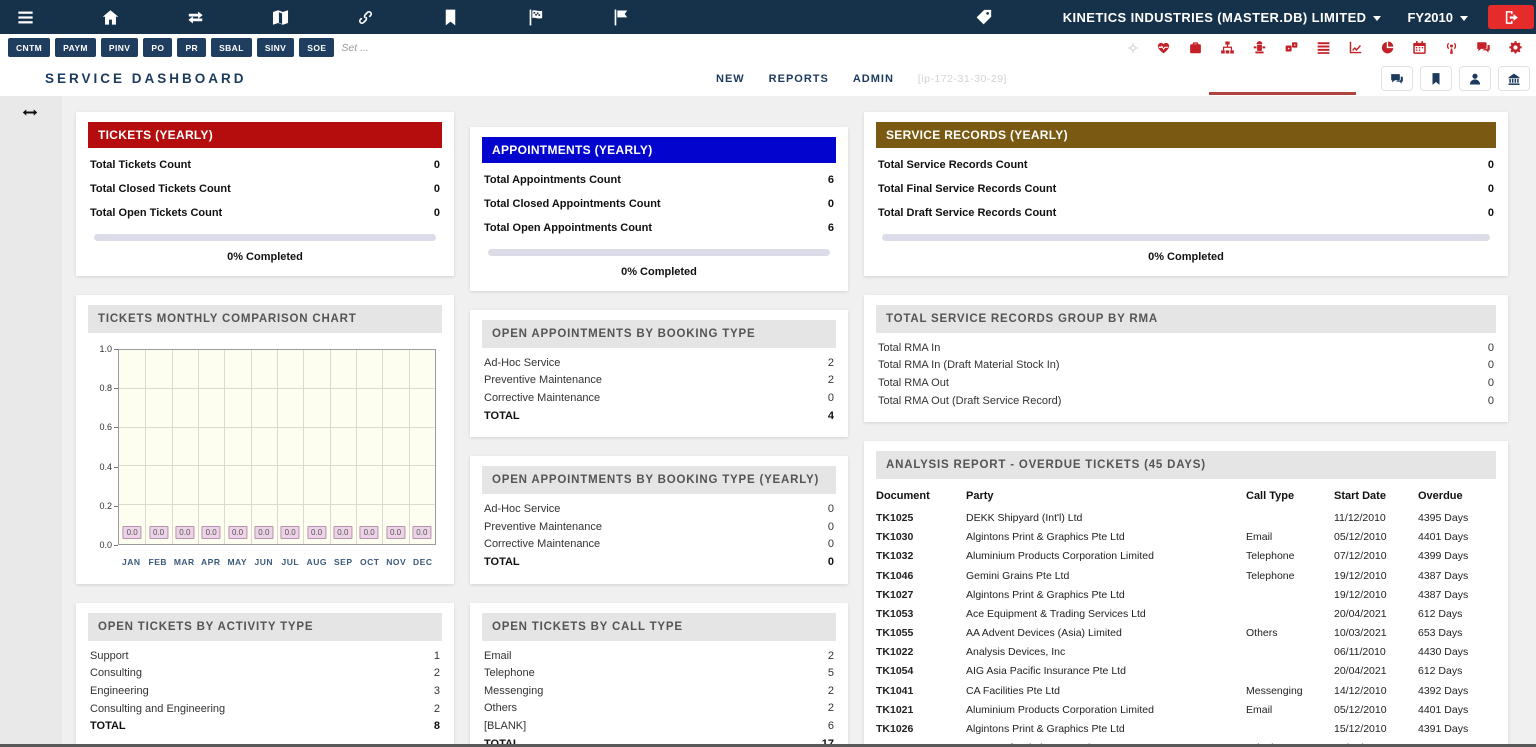 The image size is (1536, 747). Describe the element at coordinates (1397, 78) in the screenshot. I see `chat-button` at that location.